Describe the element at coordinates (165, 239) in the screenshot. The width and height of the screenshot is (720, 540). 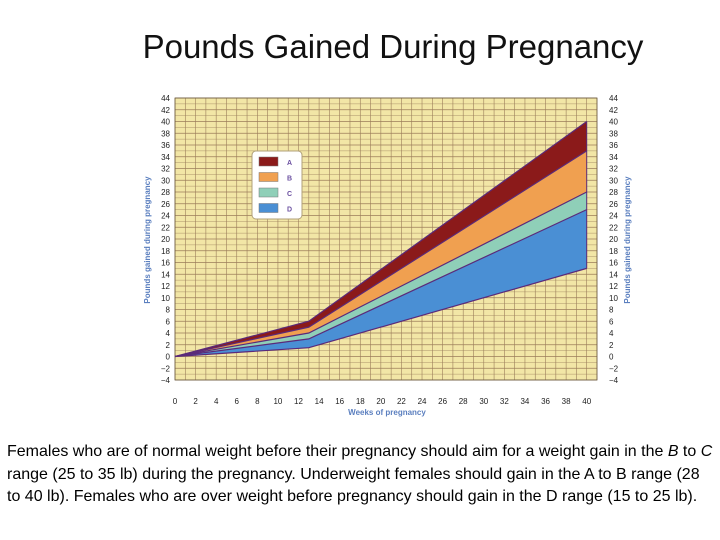
I see `y-tick-label-left: 20` at that location.